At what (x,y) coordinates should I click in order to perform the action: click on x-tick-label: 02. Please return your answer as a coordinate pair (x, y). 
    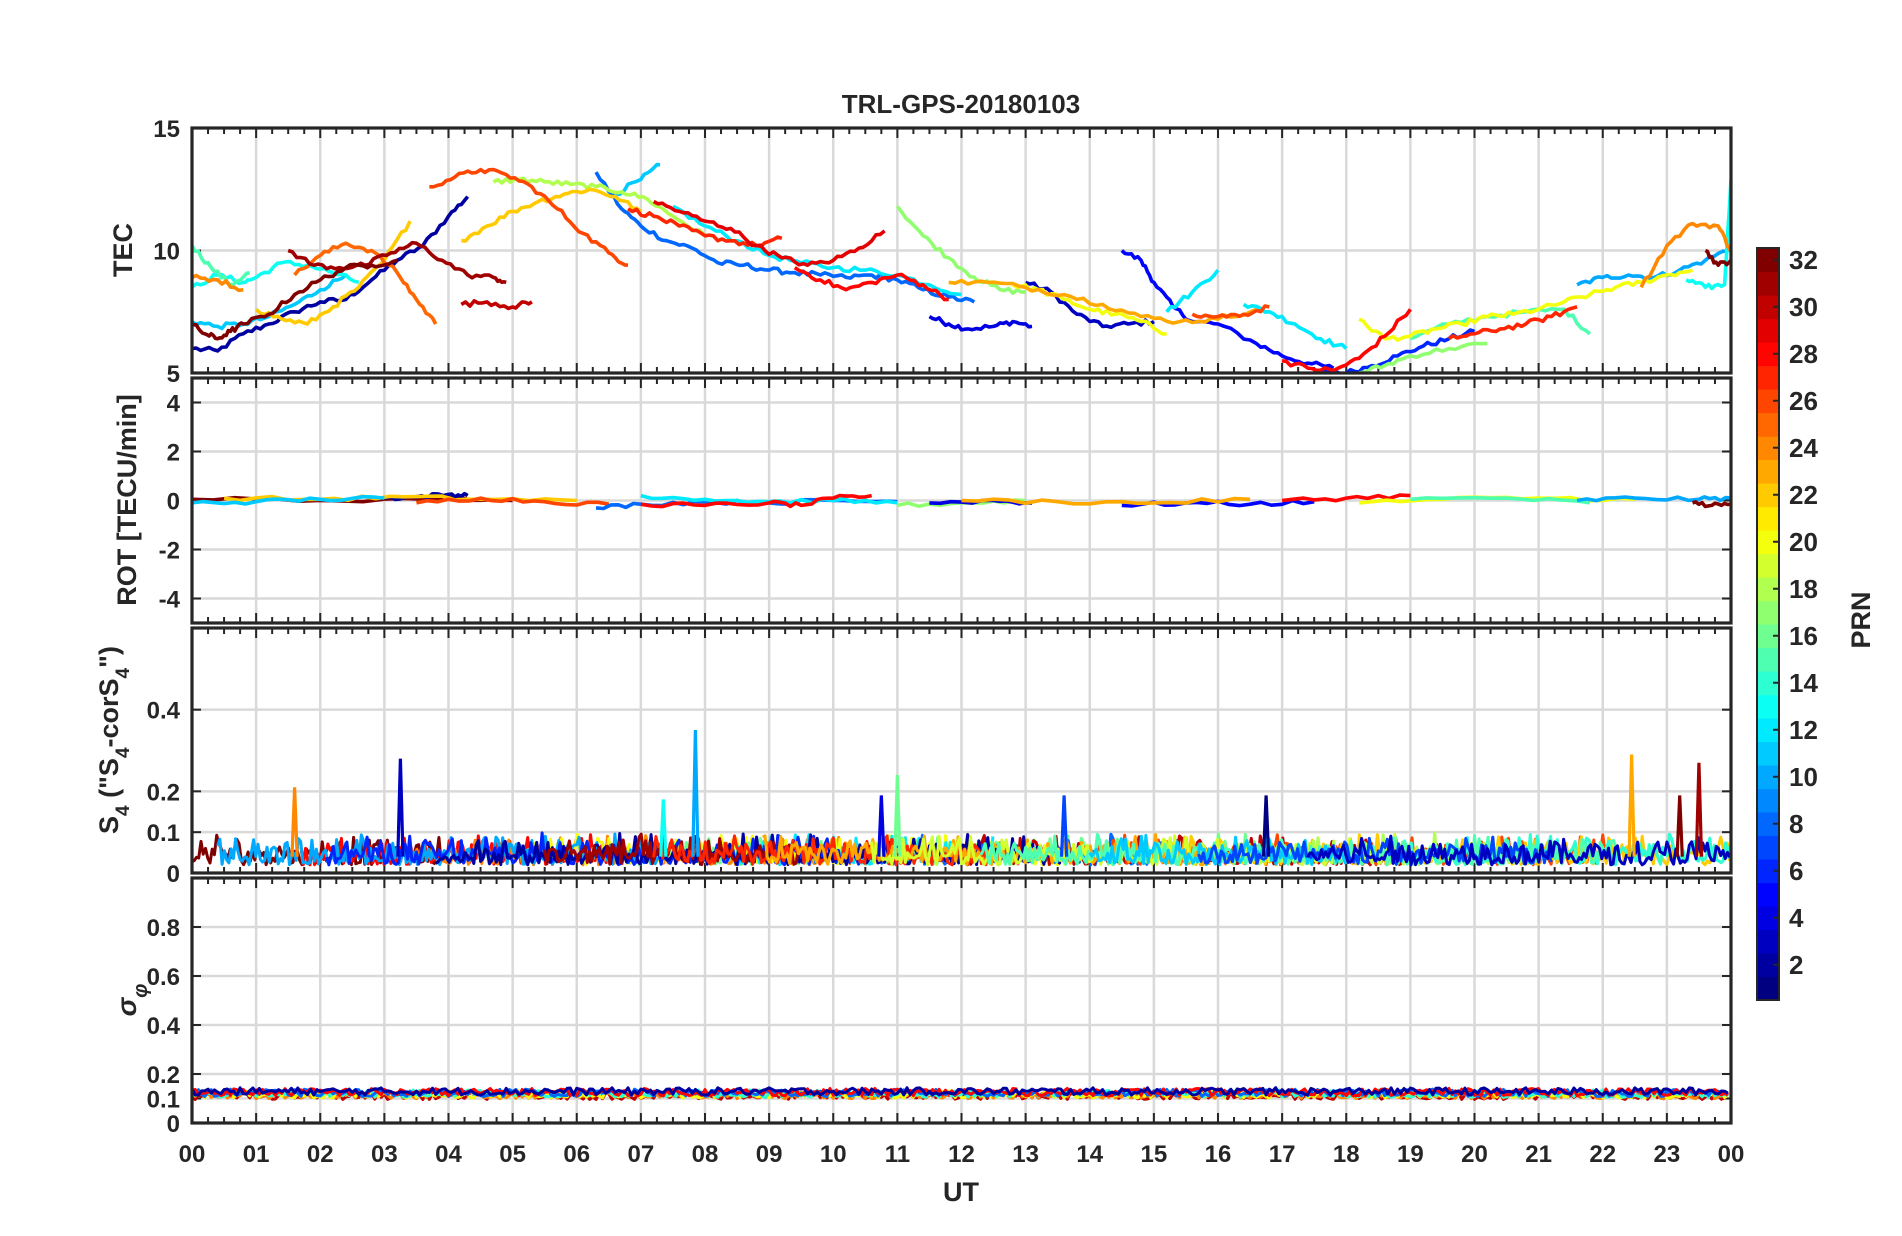
    Looking at the image, I should click on (320, 1154).